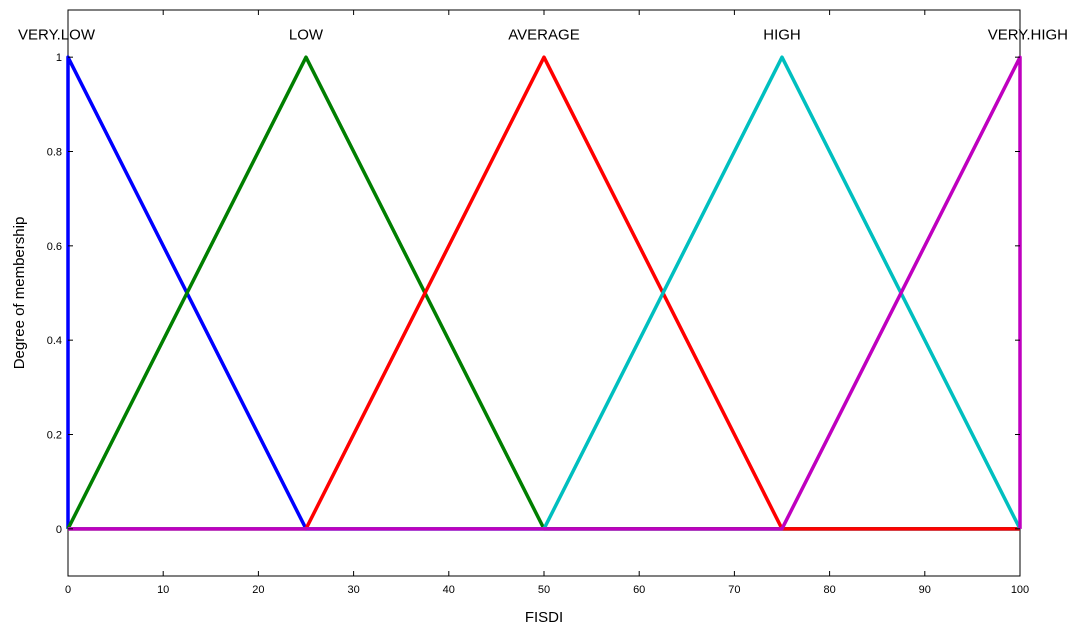  What do you see at coordinates (54, 153) in the screenshot?
I see `y-tick-label: 0.8` at bounding box center [54, 153].